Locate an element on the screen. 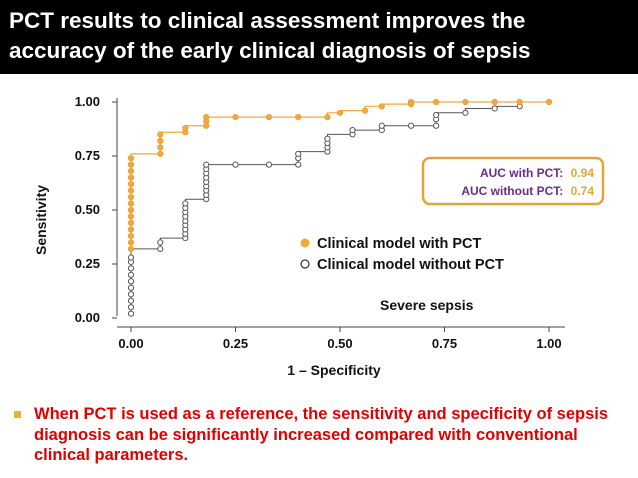  auc-with-pct: AUC with PCT: 0.94 is located at coordinates (537, 173).